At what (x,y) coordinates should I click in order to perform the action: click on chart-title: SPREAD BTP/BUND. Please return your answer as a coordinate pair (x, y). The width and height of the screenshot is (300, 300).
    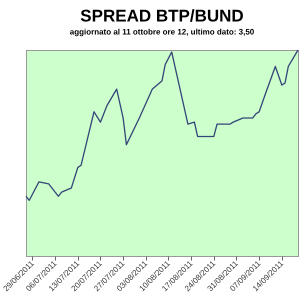
    Looking at the image, I should click on (162, 16).